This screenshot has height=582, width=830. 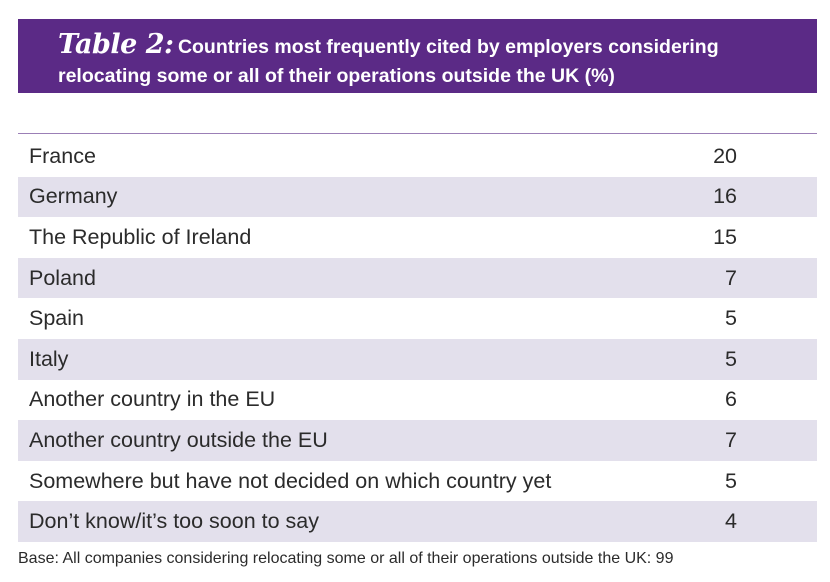 What do you see at coordinates (417, 318) in the screenshot?
I see `table-row: Spain 5` at bounding box center [417, 318].